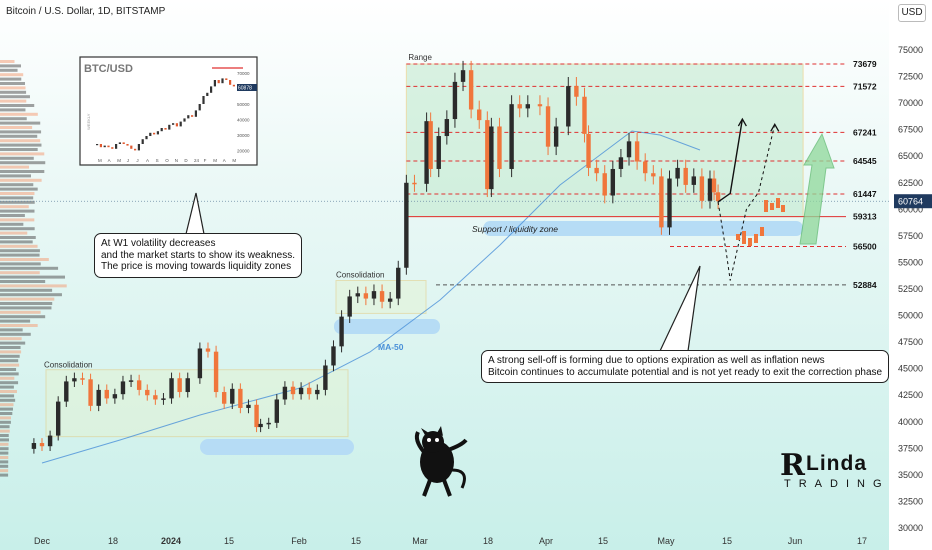 The width and height of the screenshot is (932, 550). What do you see at coordinates (730, 160) in the screenshot?
I see `projection-scenario-up` at bounding box center [730, 160].